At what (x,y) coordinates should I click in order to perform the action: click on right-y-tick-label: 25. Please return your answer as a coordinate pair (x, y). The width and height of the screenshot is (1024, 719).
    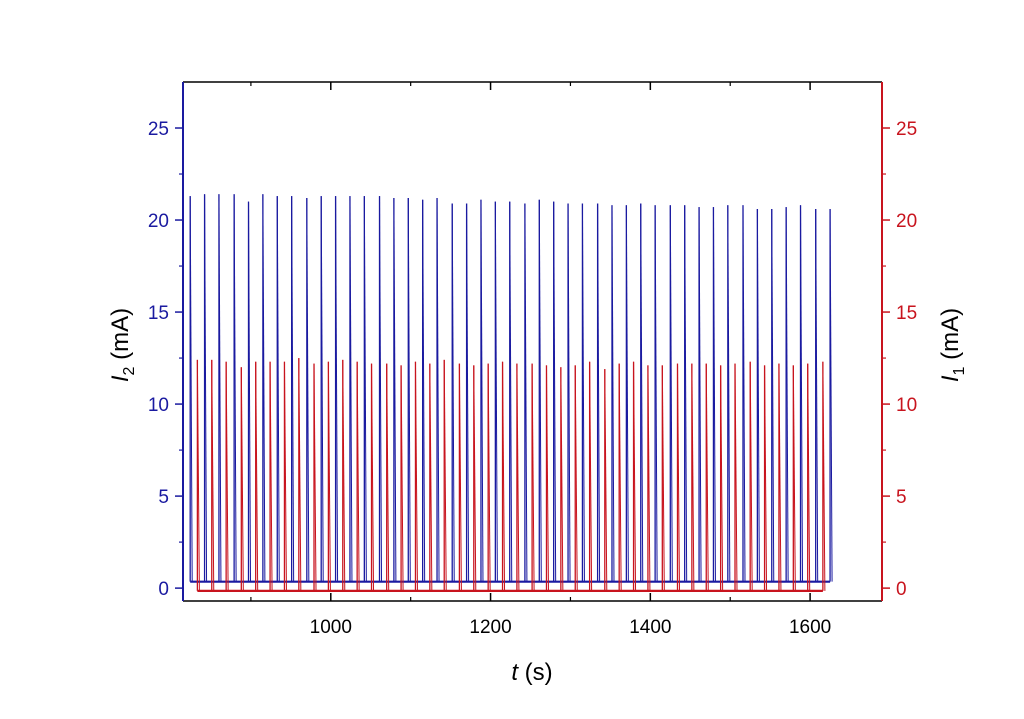
    Looking at the image, I should click on (906, 129).